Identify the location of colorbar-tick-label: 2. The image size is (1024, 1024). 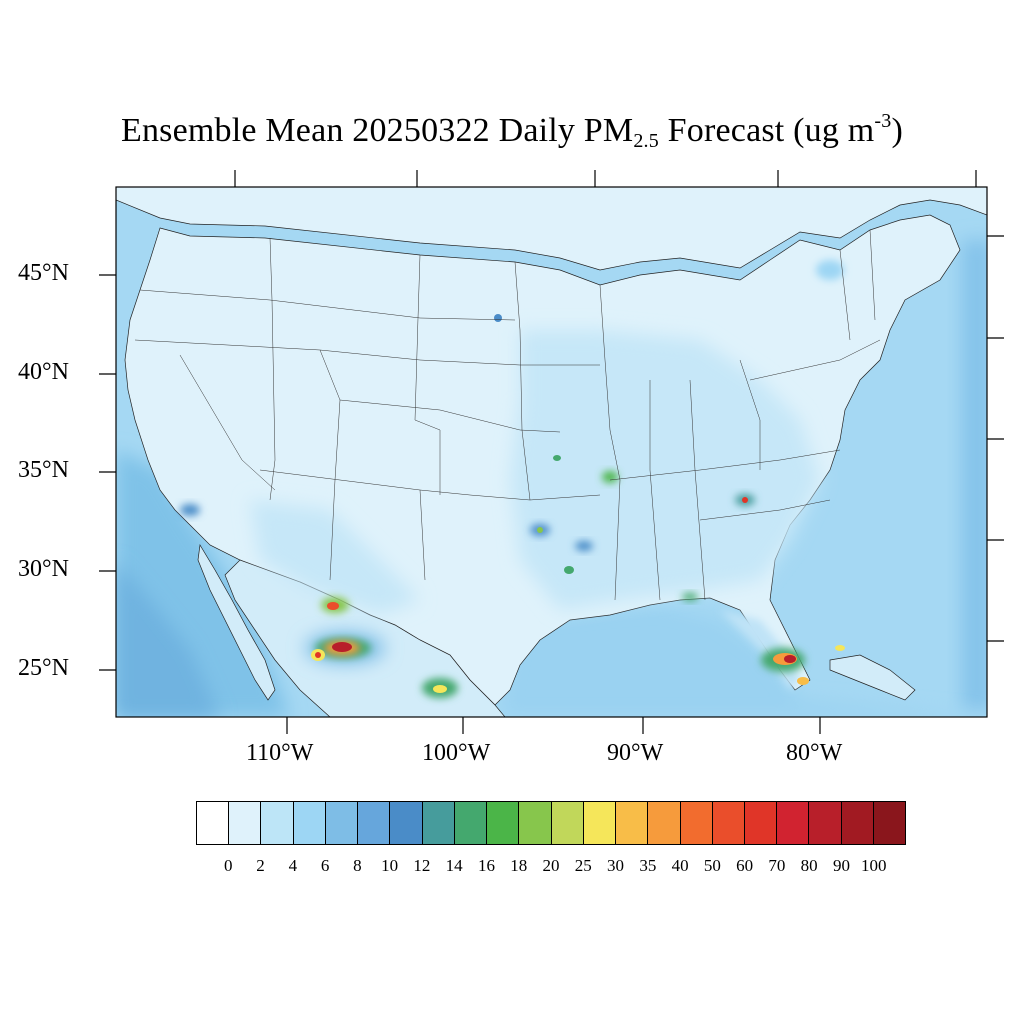
(260, 865).